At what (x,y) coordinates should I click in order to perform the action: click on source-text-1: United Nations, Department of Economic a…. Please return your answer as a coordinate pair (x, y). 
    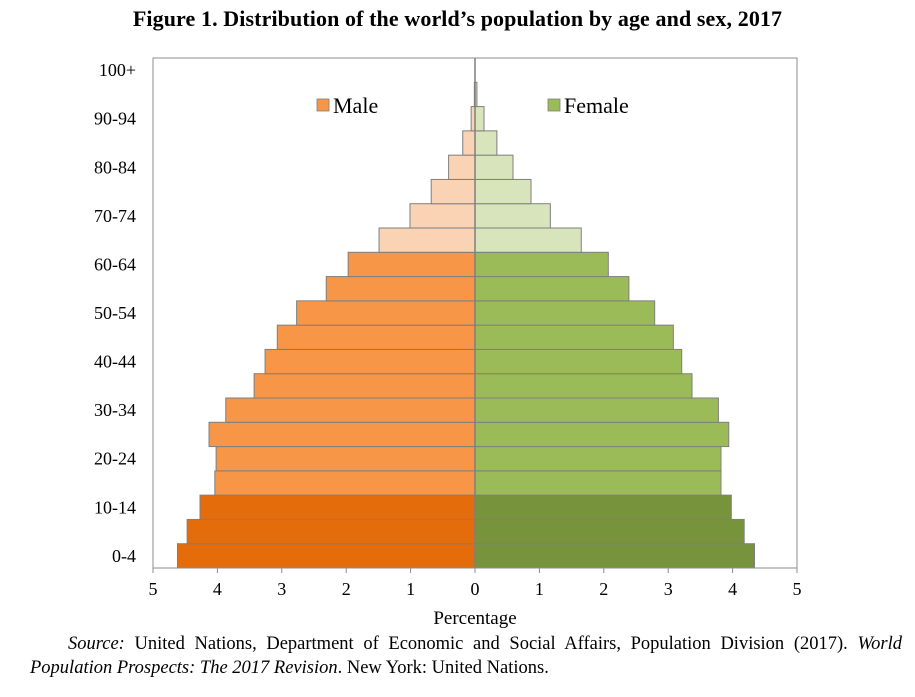
    Looking at the image, I should click on (491, 644).